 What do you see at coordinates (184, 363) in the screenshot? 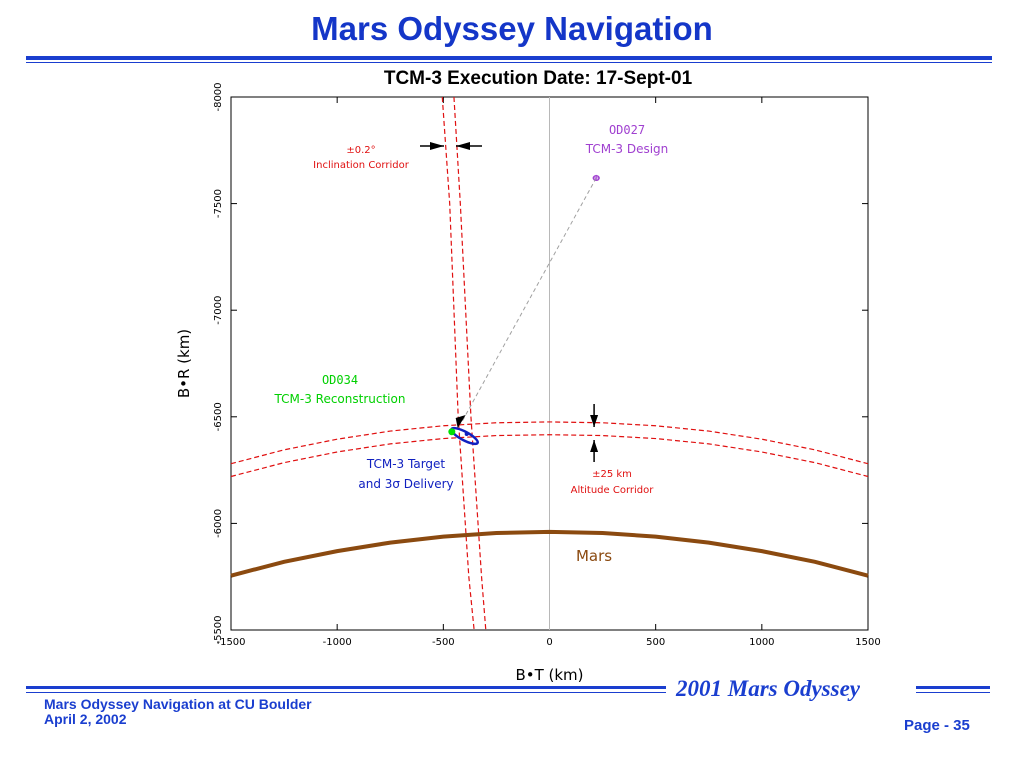
I see `y-axis-label: B•R (km)` at bounding box center [184, 363].